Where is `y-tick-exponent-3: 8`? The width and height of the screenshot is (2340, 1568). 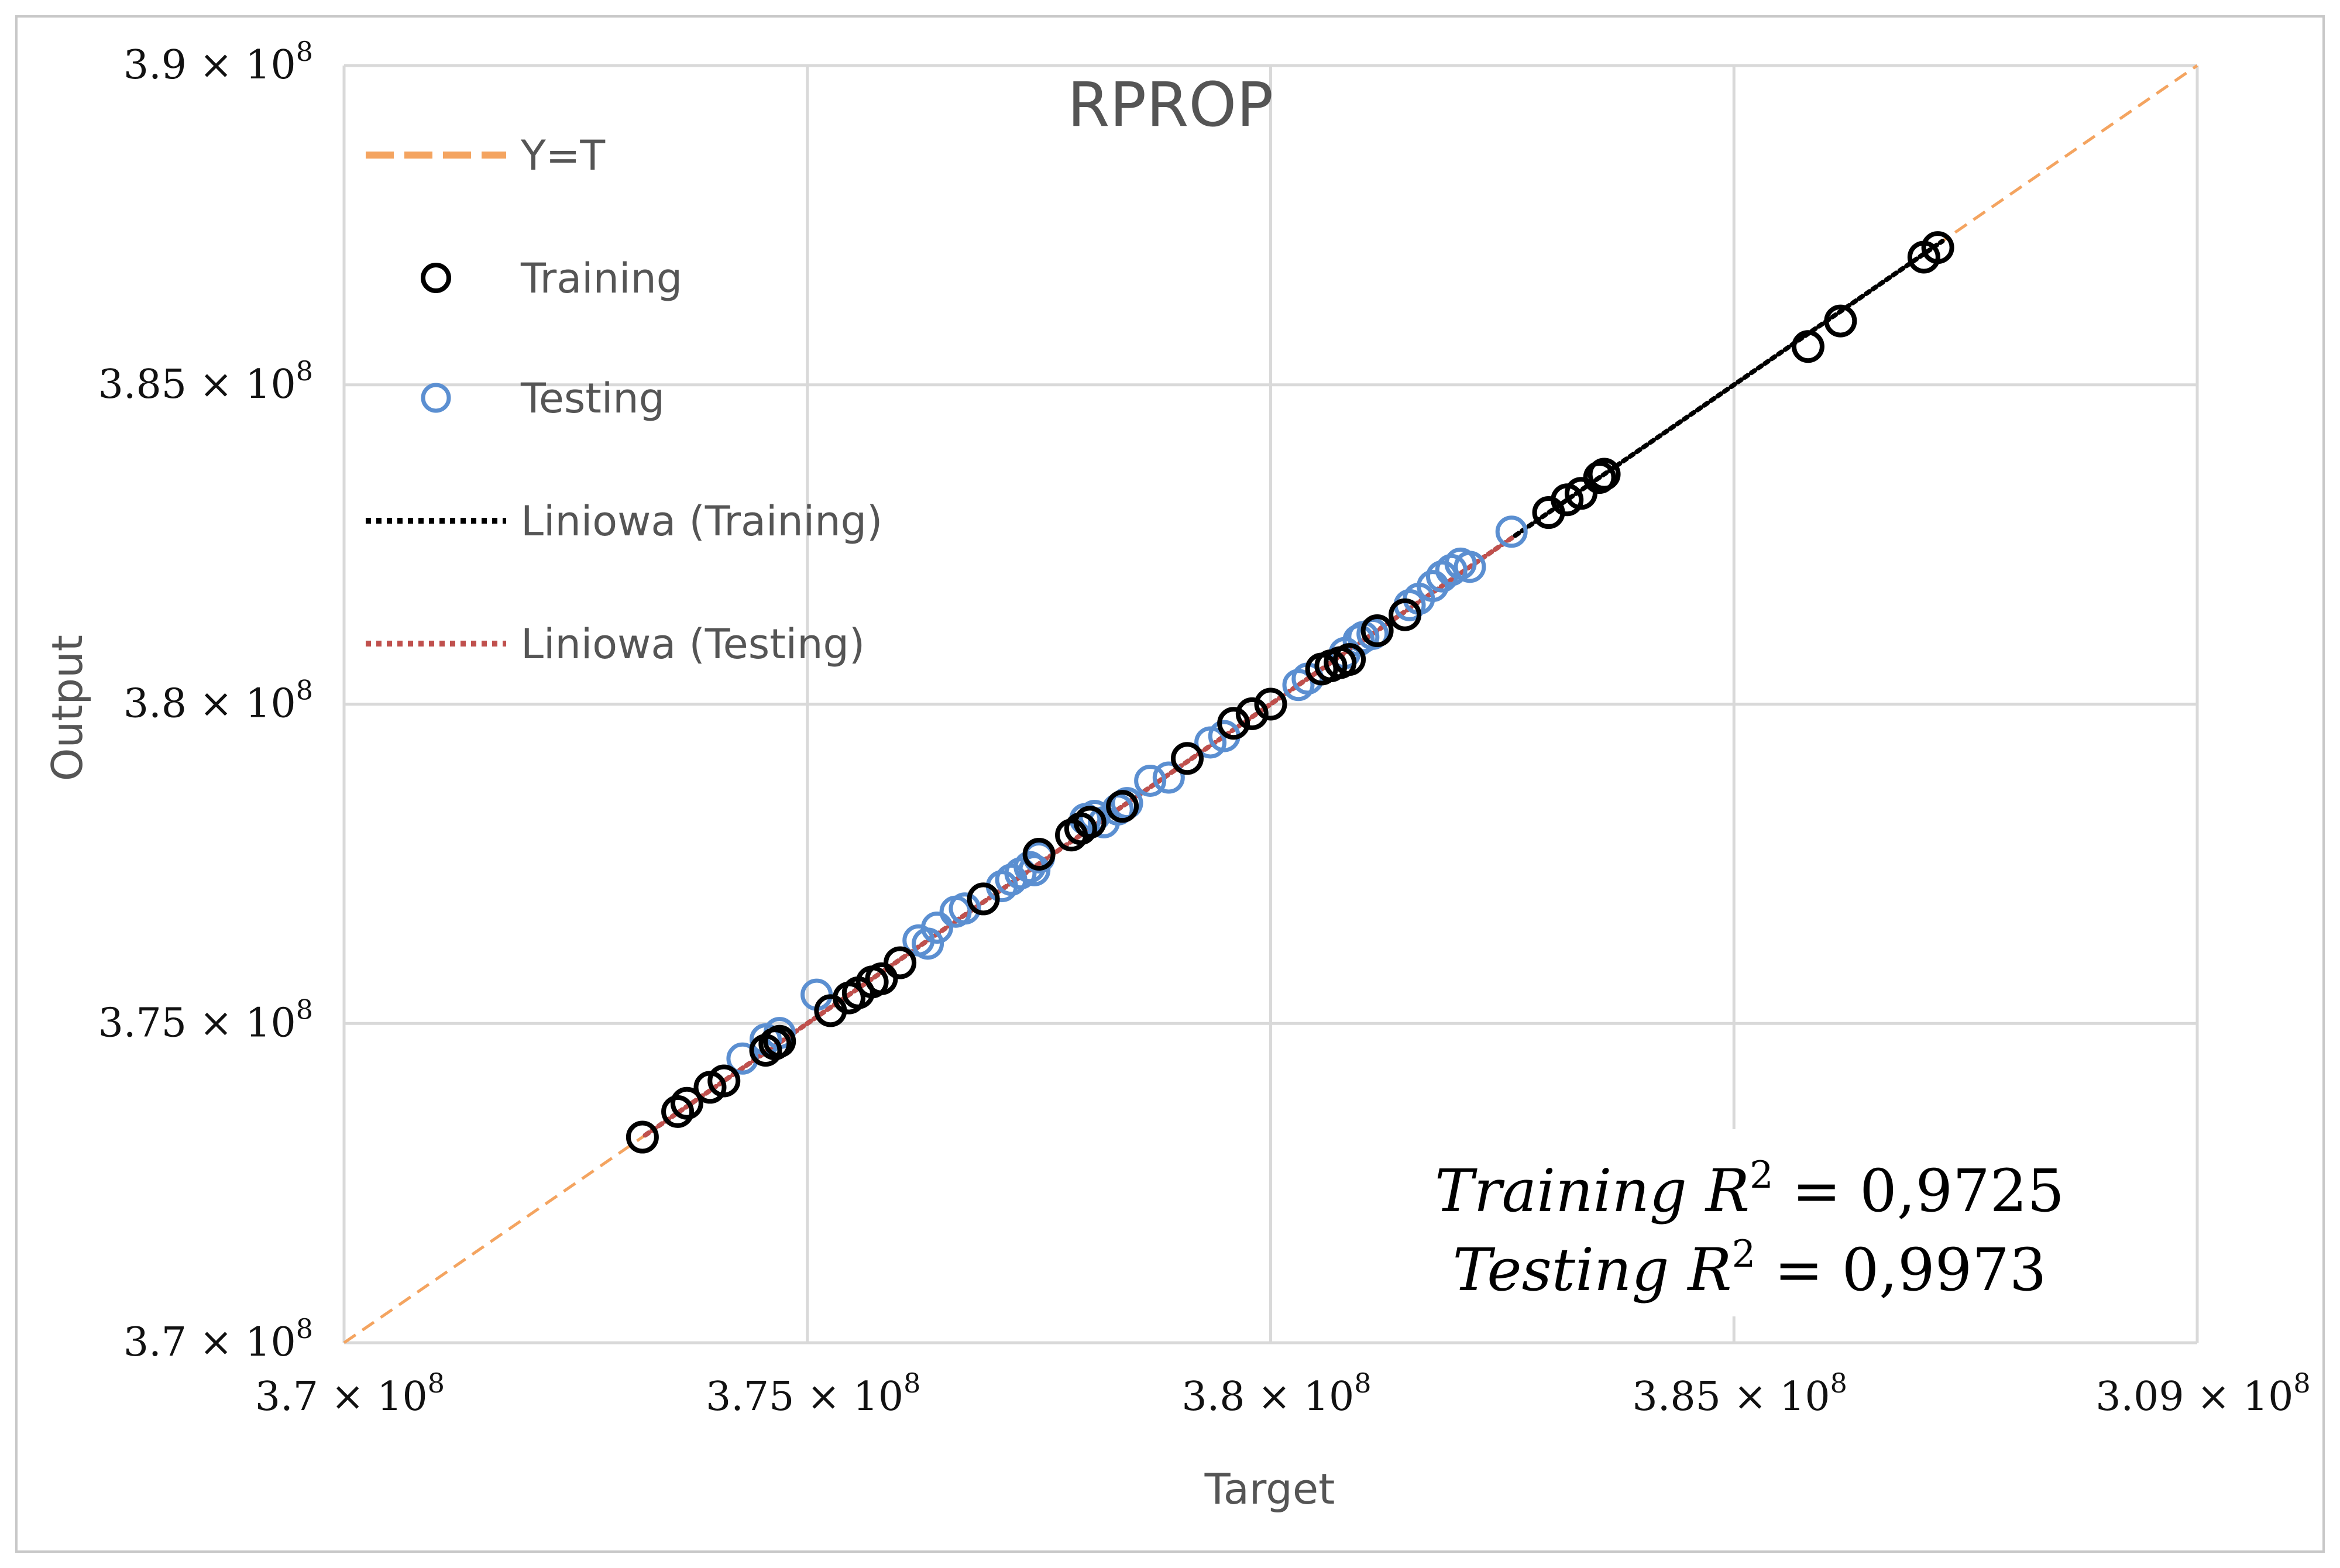
y-tick-exponent-3: 8 is located at coordinates (304, 371).